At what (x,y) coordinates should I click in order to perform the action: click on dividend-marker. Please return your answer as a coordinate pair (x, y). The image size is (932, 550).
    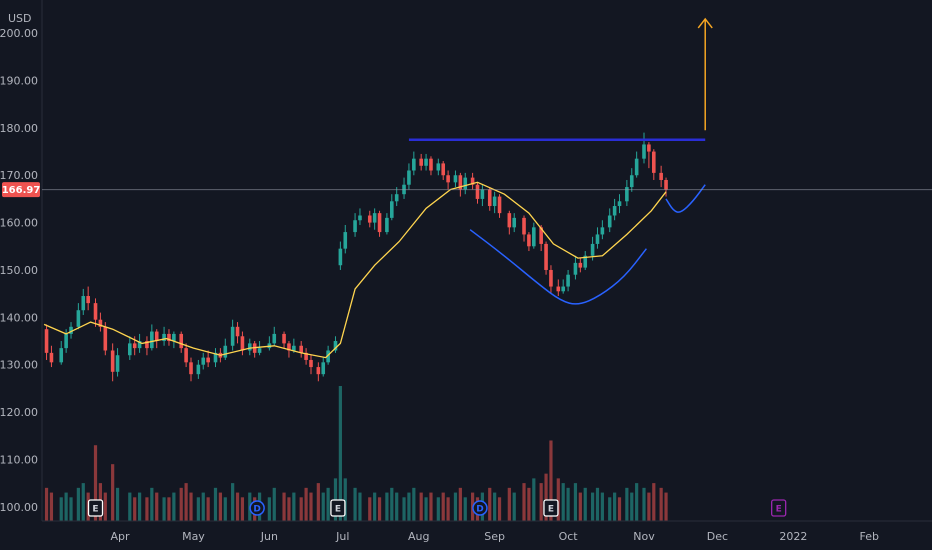
    Looking at the image, I should click on (480, 508).